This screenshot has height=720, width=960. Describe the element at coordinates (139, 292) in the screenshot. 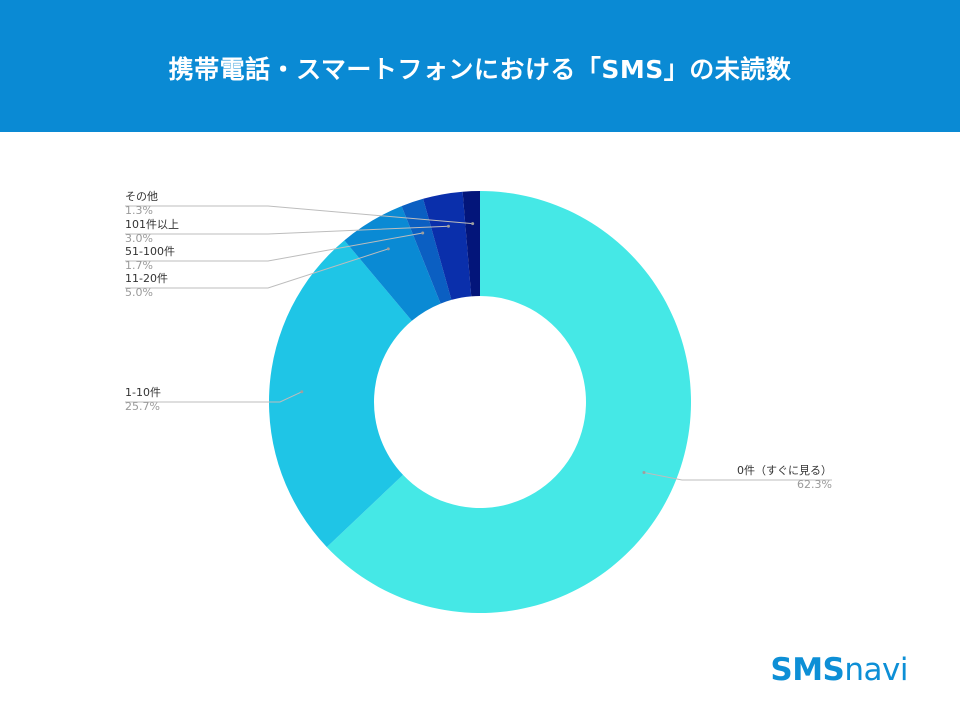

I see `slice-value-label-2: 5.0%` at that location.